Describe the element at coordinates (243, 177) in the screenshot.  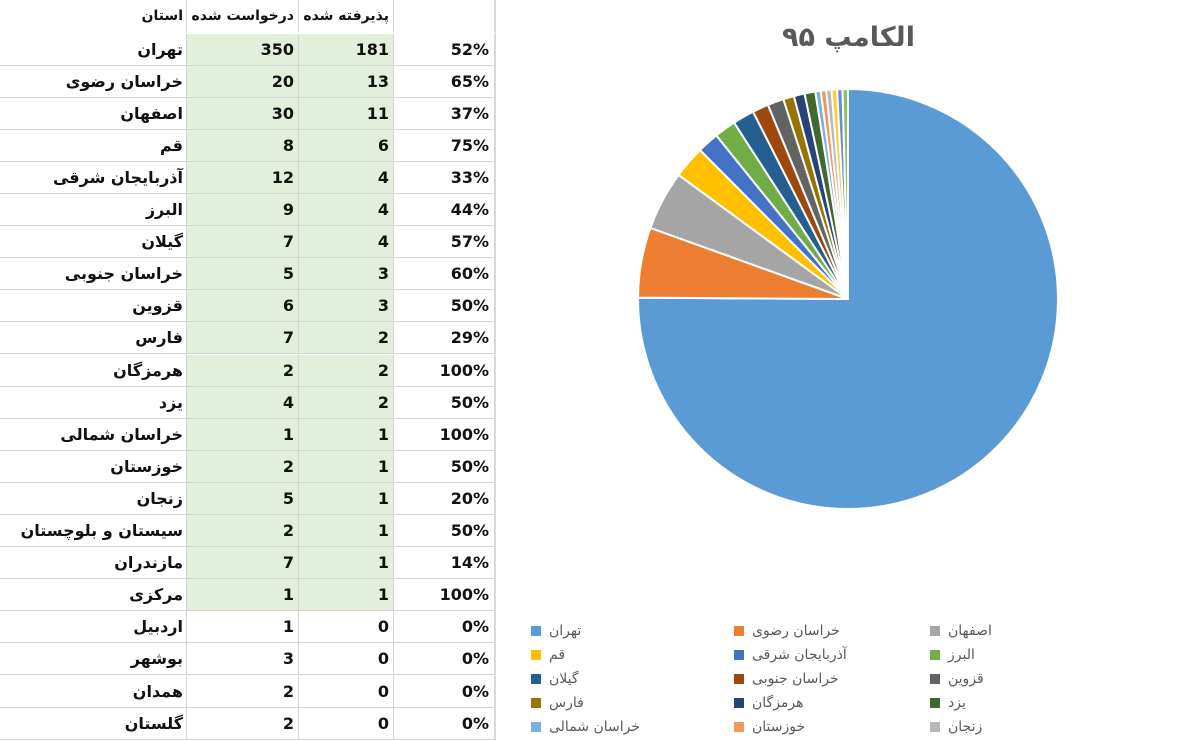
I see `requested-cell: 12` at that location.